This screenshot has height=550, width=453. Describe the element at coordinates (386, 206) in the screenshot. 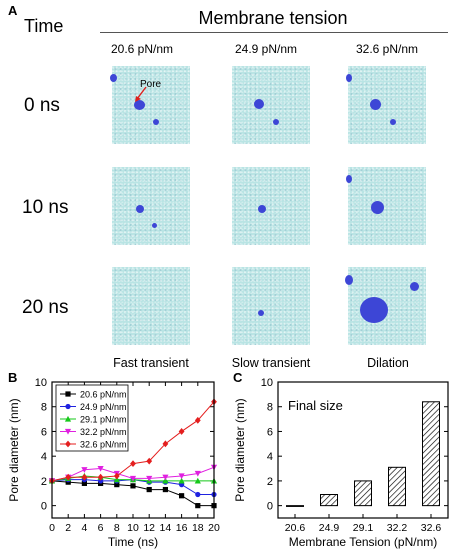

I see `membrane-snapshot-32.6-10ns` at that location.